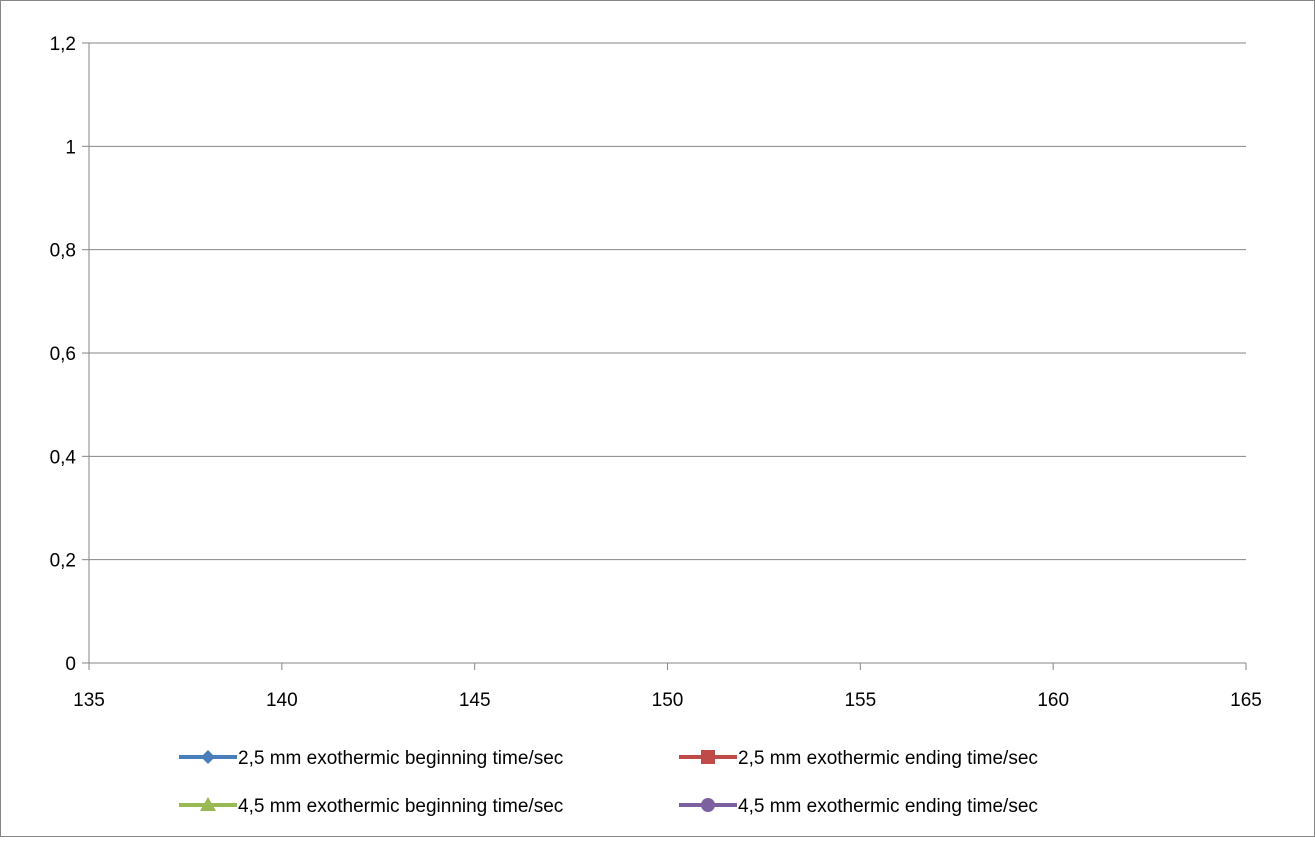 The image size is (1315, 841). I want to click on legend-item: 4,5 mm exothermic ending time/sec, so click(858, 806).